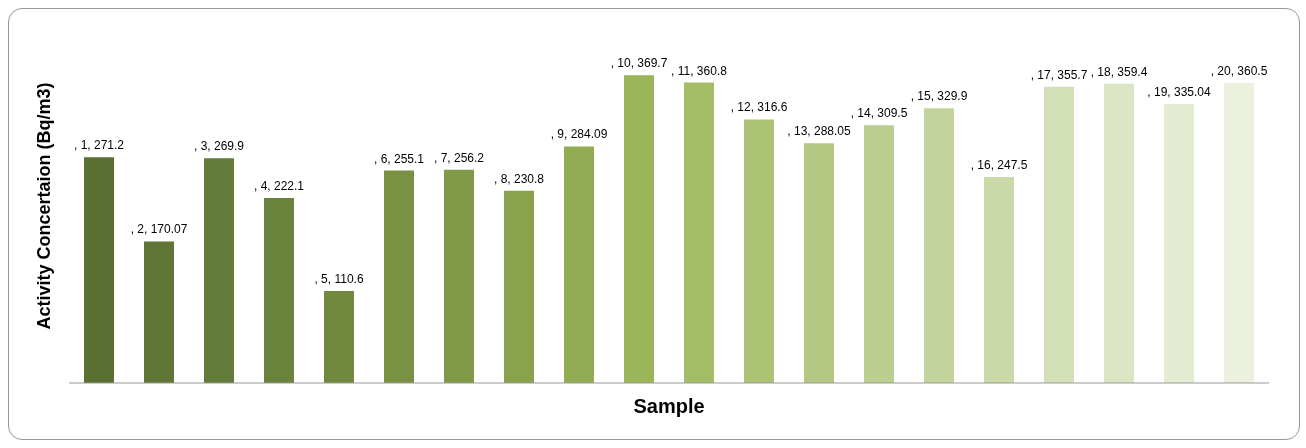 Image resolution: width=1306 pixels, height=448 pixels. I want to click on data-label: , 11, 360.8, so click(699, 70).